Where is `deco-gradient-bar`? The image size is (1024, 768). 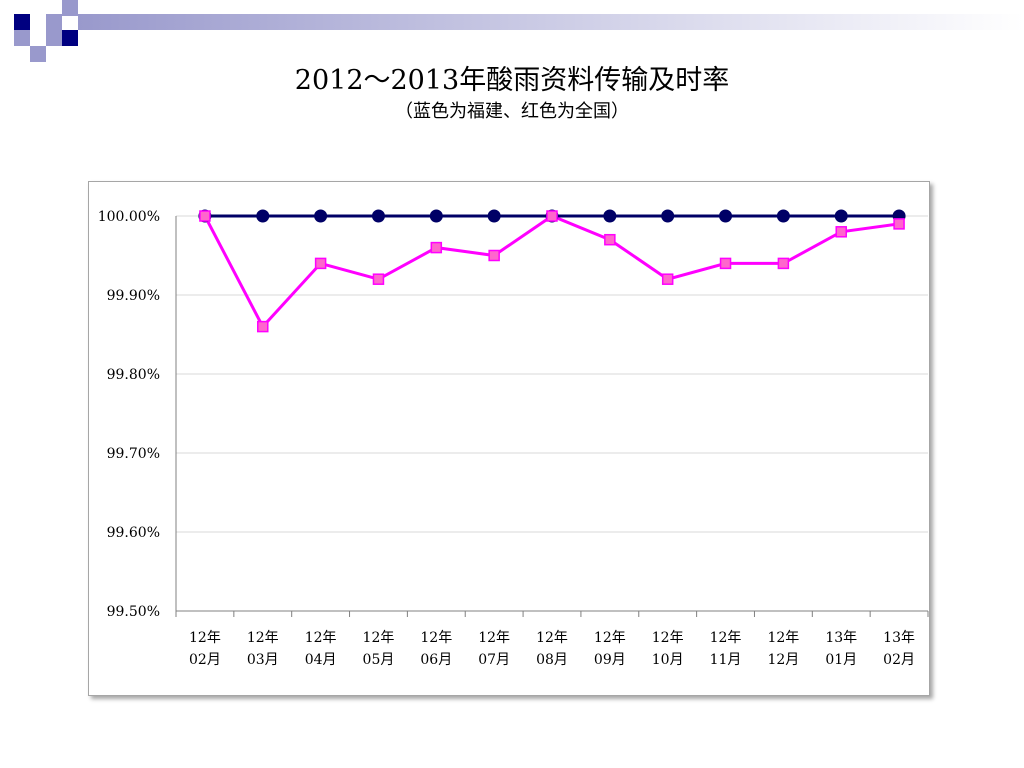
deco-gradient-bar is located at coordinates (551, 22).